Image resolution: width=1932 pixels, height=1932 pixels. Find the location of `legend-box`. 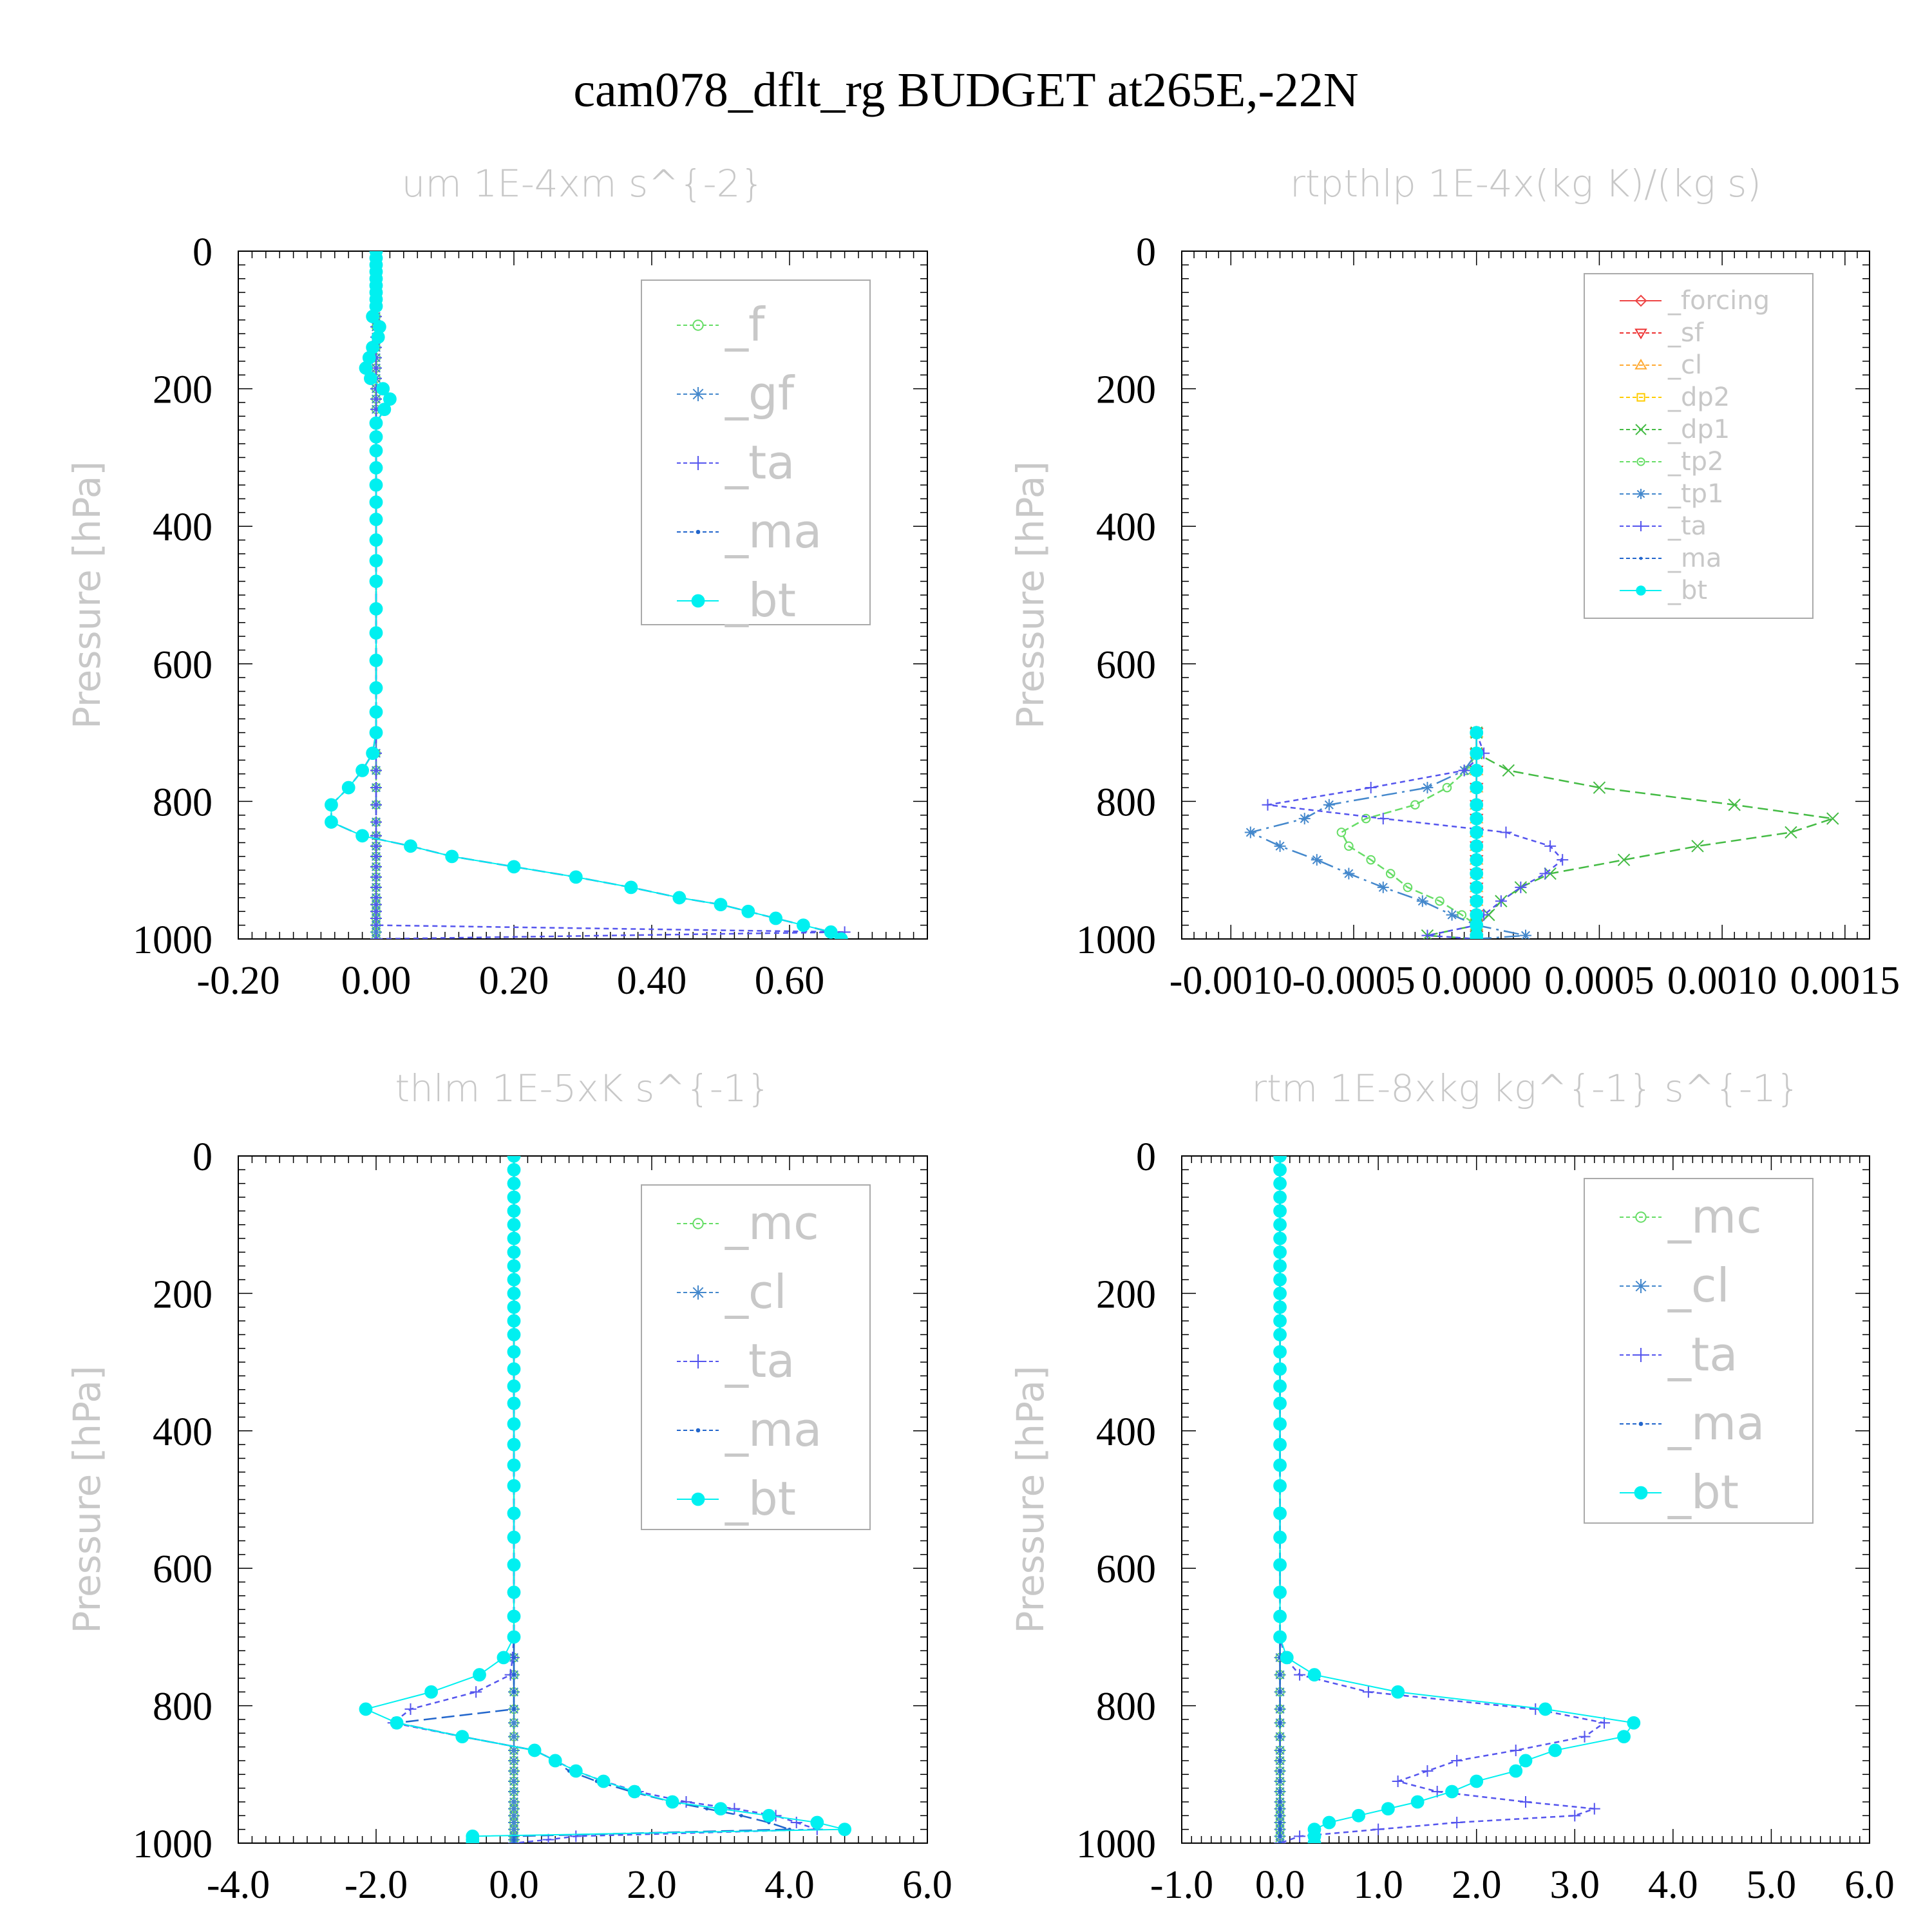

legend-box is located at coordinates (1699, 446).